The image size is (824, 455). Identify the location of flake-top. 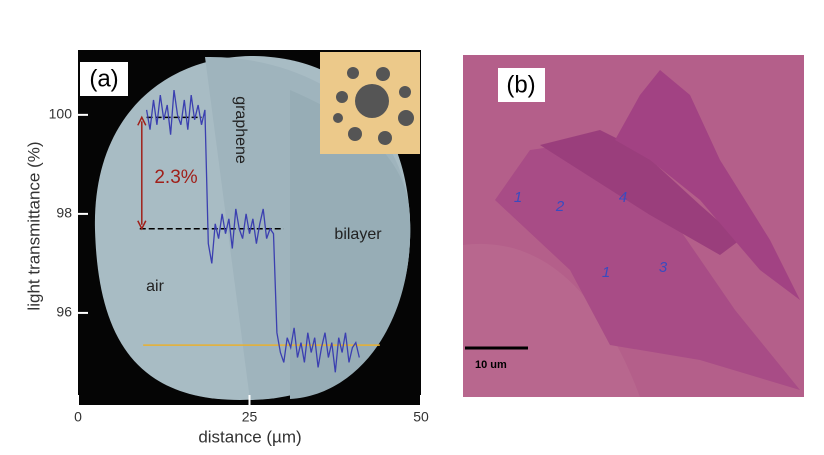
(707, 185).